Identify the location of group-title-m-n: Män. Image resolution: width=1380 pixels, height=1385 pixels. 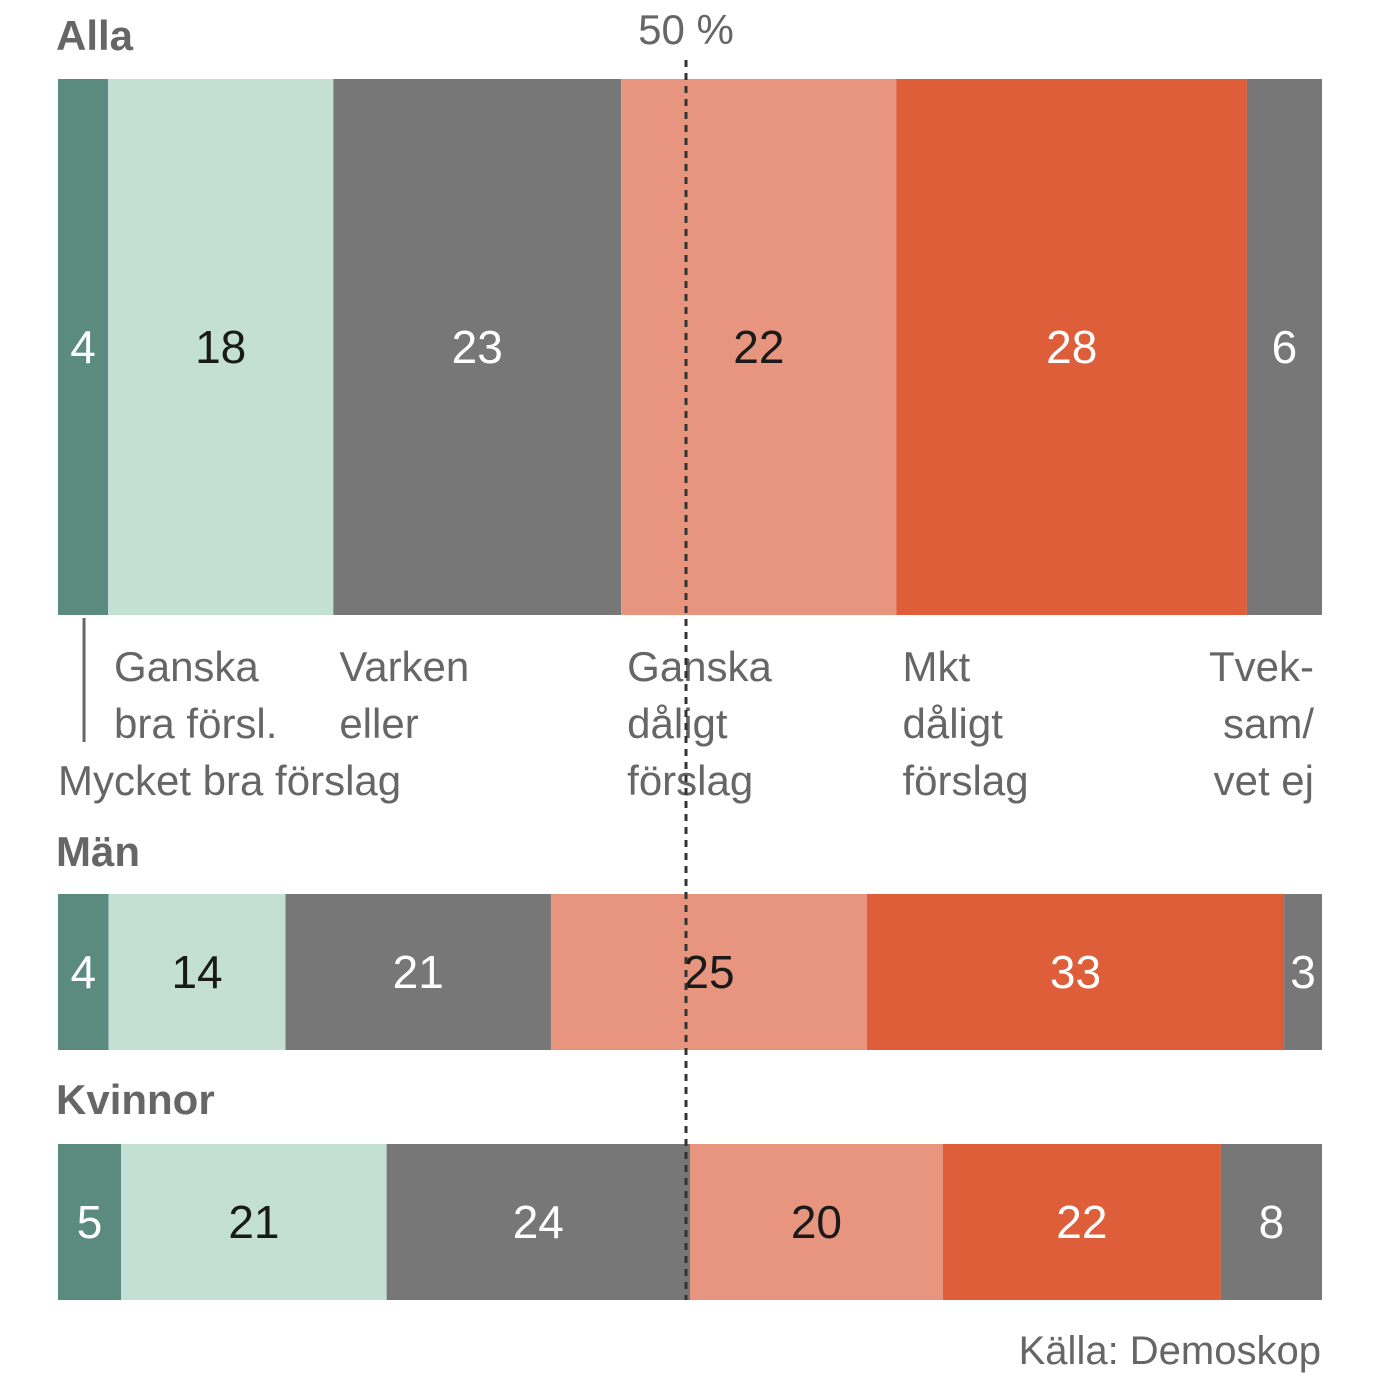
(98, 851).